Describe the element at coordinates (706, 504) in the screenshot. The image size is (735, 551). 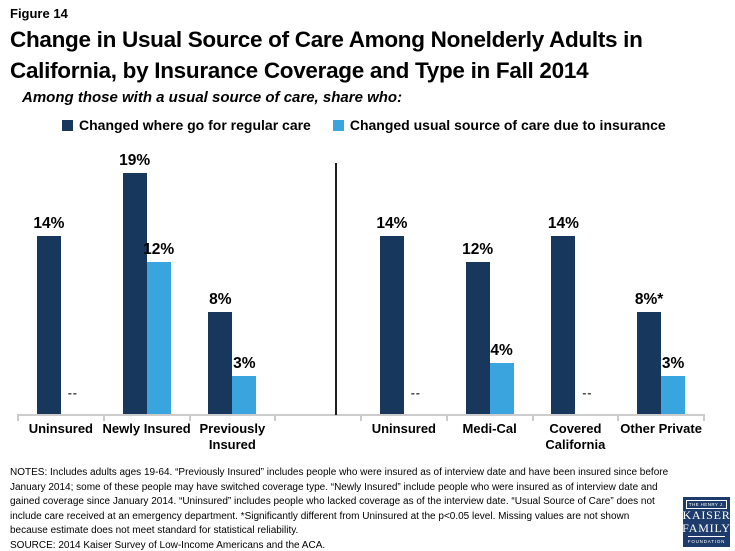
I see `kff-logo-henry-text: THE HENRY J.` at that location.